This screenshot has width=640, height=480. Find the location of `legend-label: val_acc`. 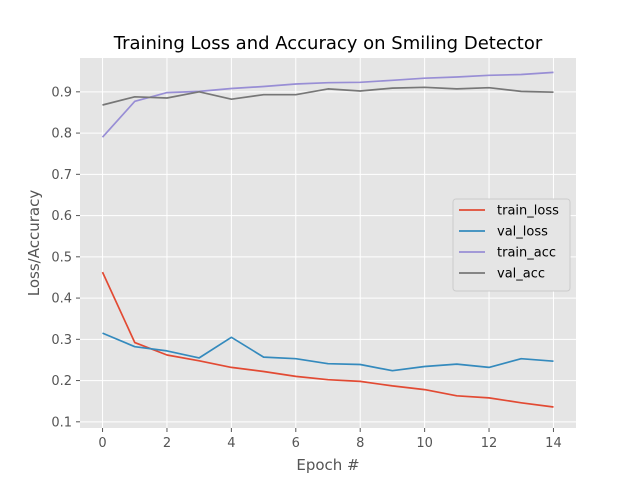

legend-label: val_acc is located at coordinates (521, 274).